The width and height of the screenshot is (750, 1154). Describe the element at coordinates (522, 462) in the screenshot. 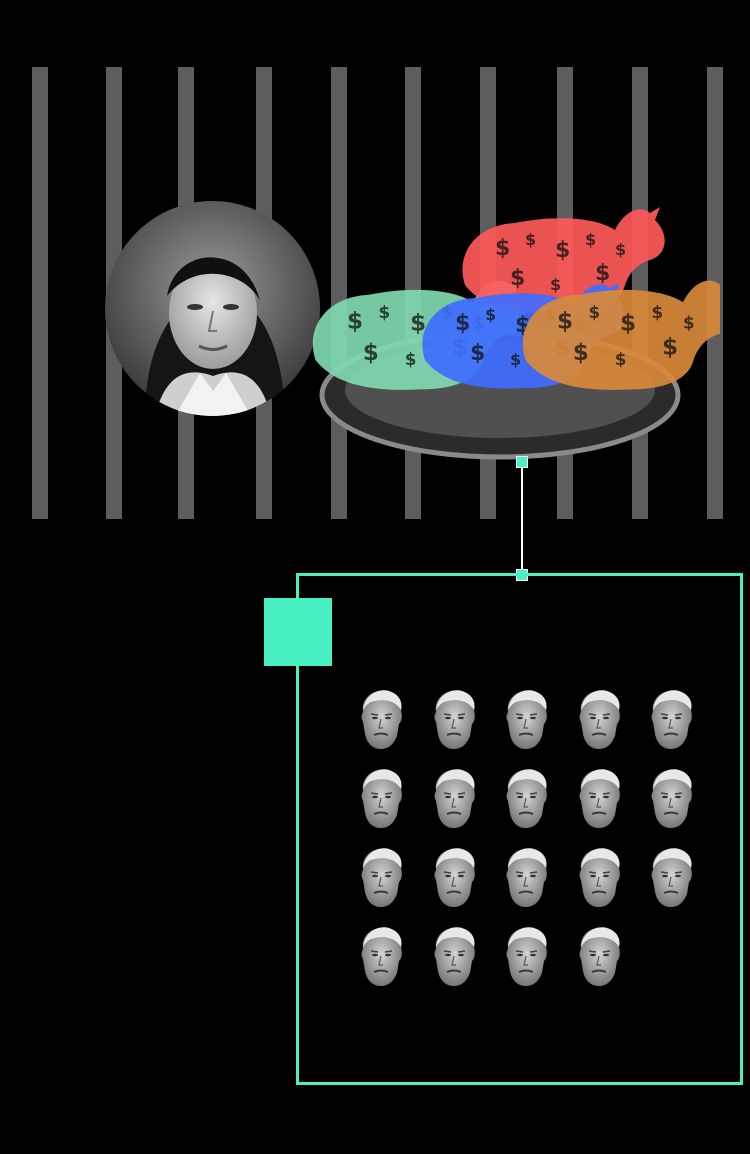

I see `connector-node-top` at that location.